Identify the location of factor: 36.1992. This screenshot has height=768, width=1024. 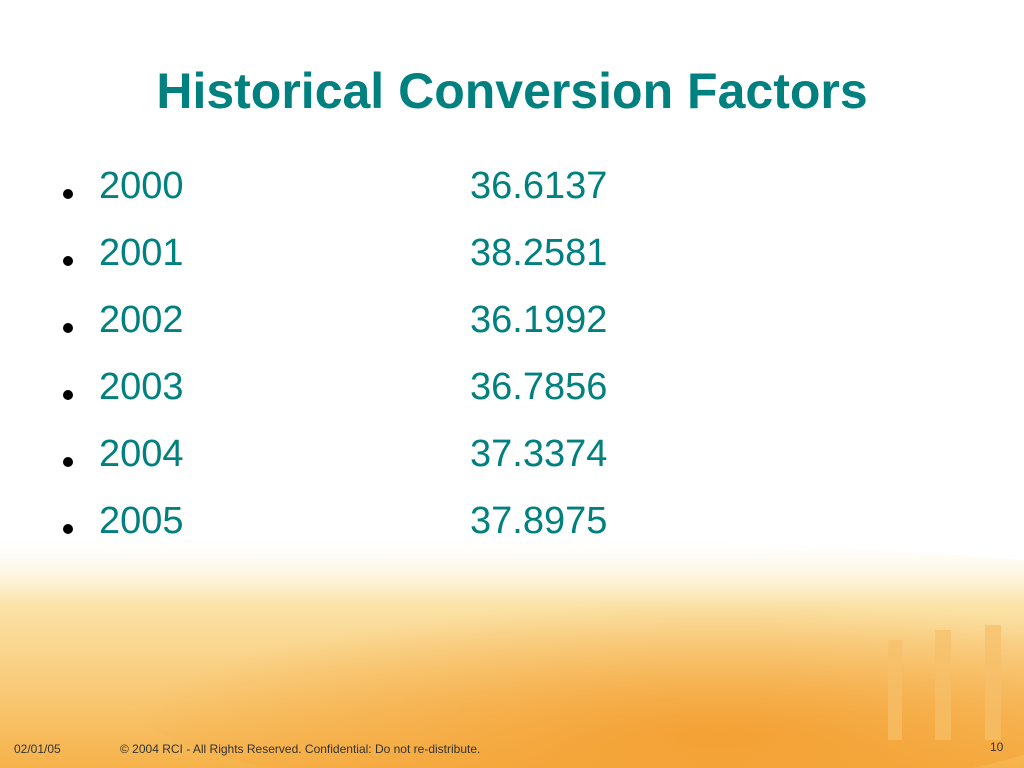
(539, 320).